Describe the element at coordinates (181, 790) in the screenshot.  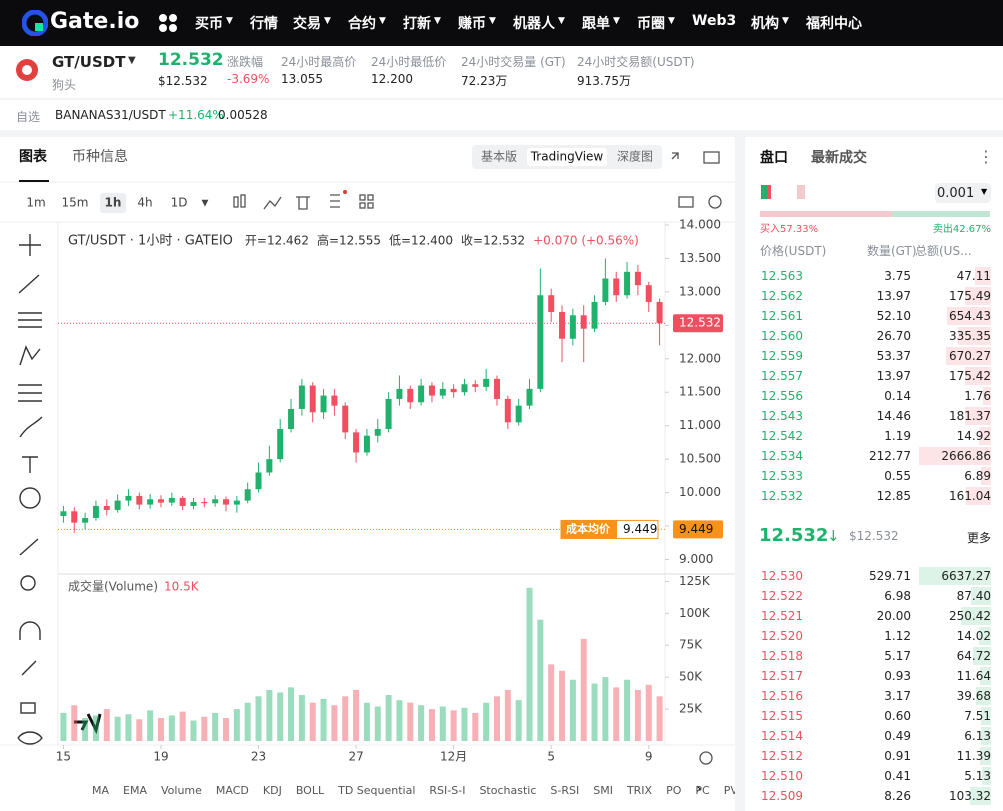
I see `indicator: Volume` at that location.